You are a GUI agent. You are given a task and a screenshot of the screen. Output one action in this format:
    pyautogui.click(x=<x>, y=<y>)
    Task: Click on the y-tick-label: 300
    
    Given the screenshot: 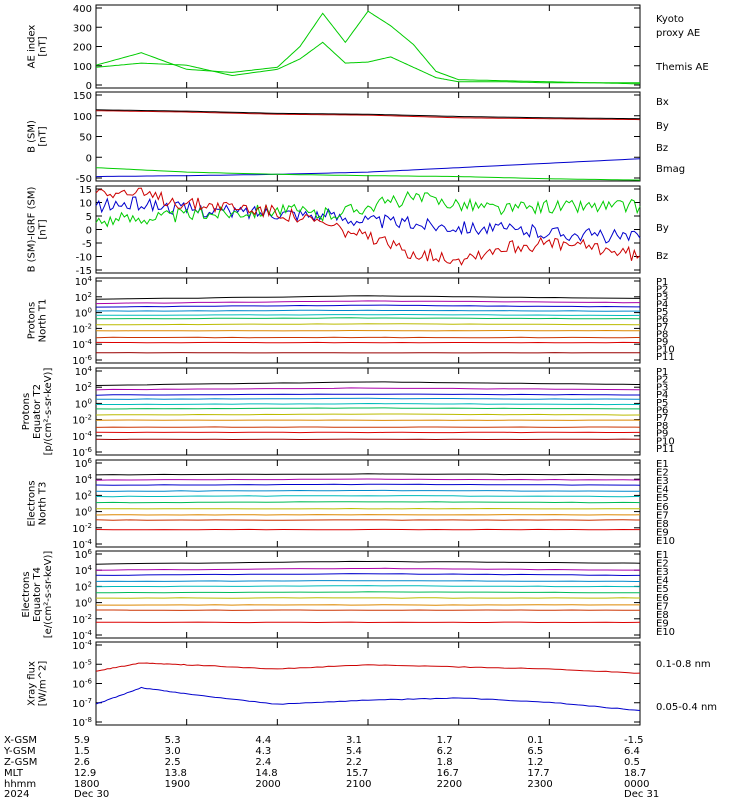 What is the action you would take?
    pyautogui.click(x=82, y=28)
    